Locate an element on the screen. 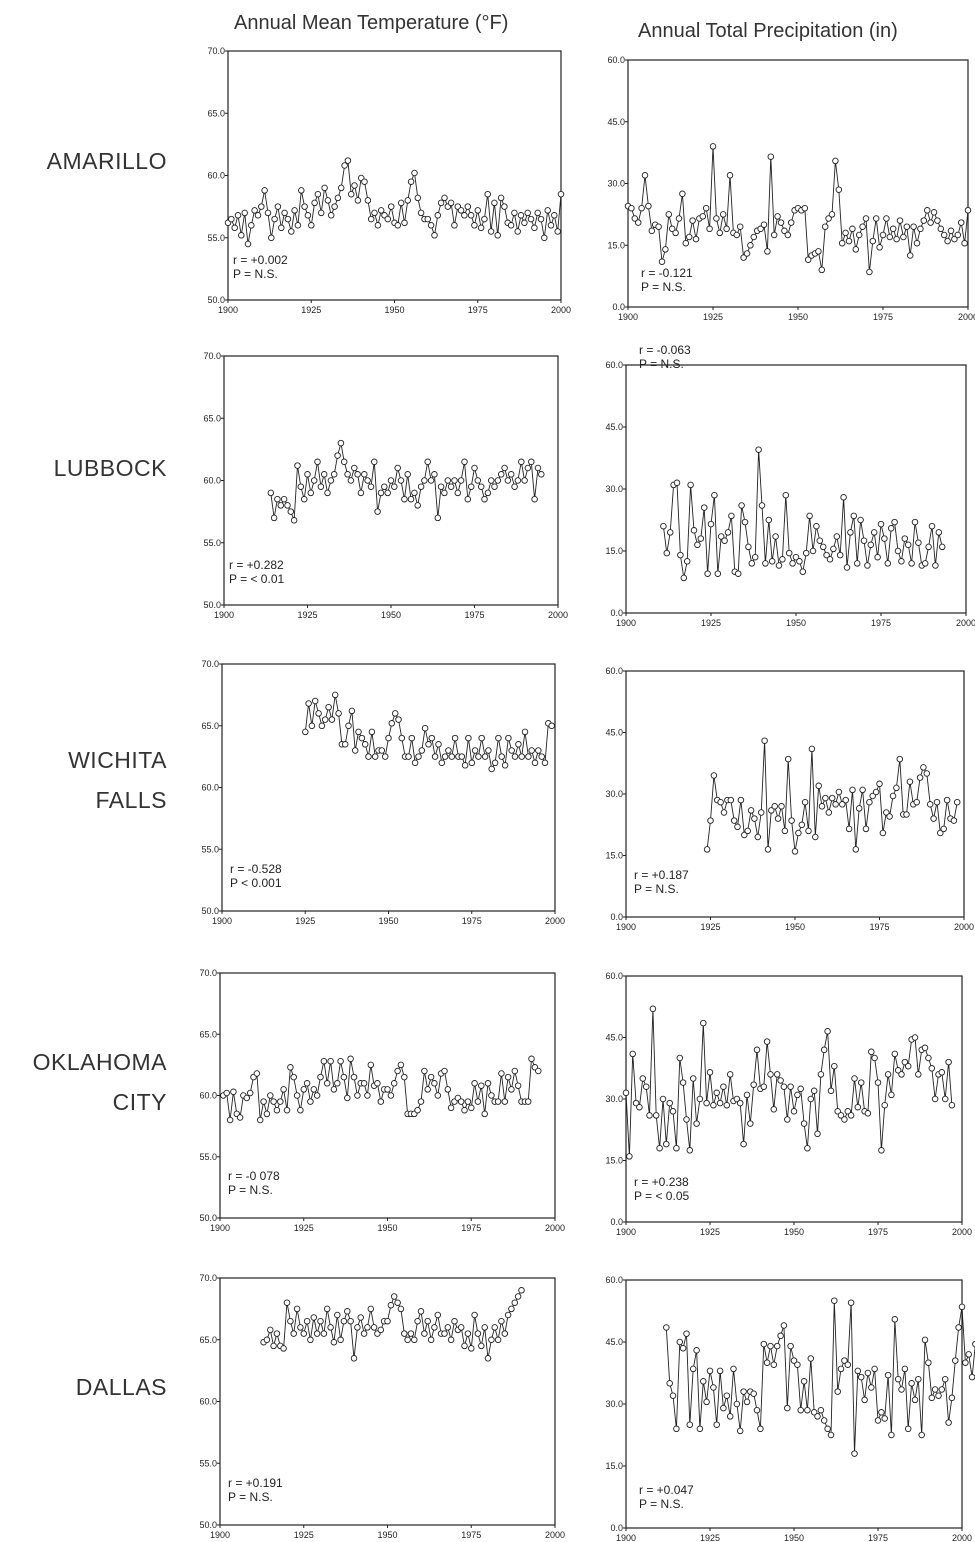 The image size is (975, 1542). amarillo-temperature-xtick-label: 1925 is located at coordinates (311, 310).